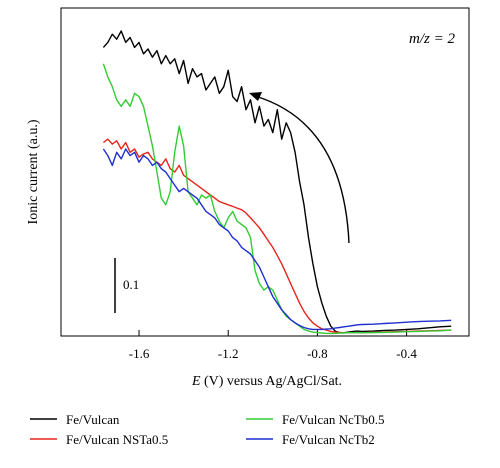  Describe the element at coordinates (266, 381) in the screenshot. I see `x-axis-title: E (V) versus Ag/AgCl/Sat.` at that location.